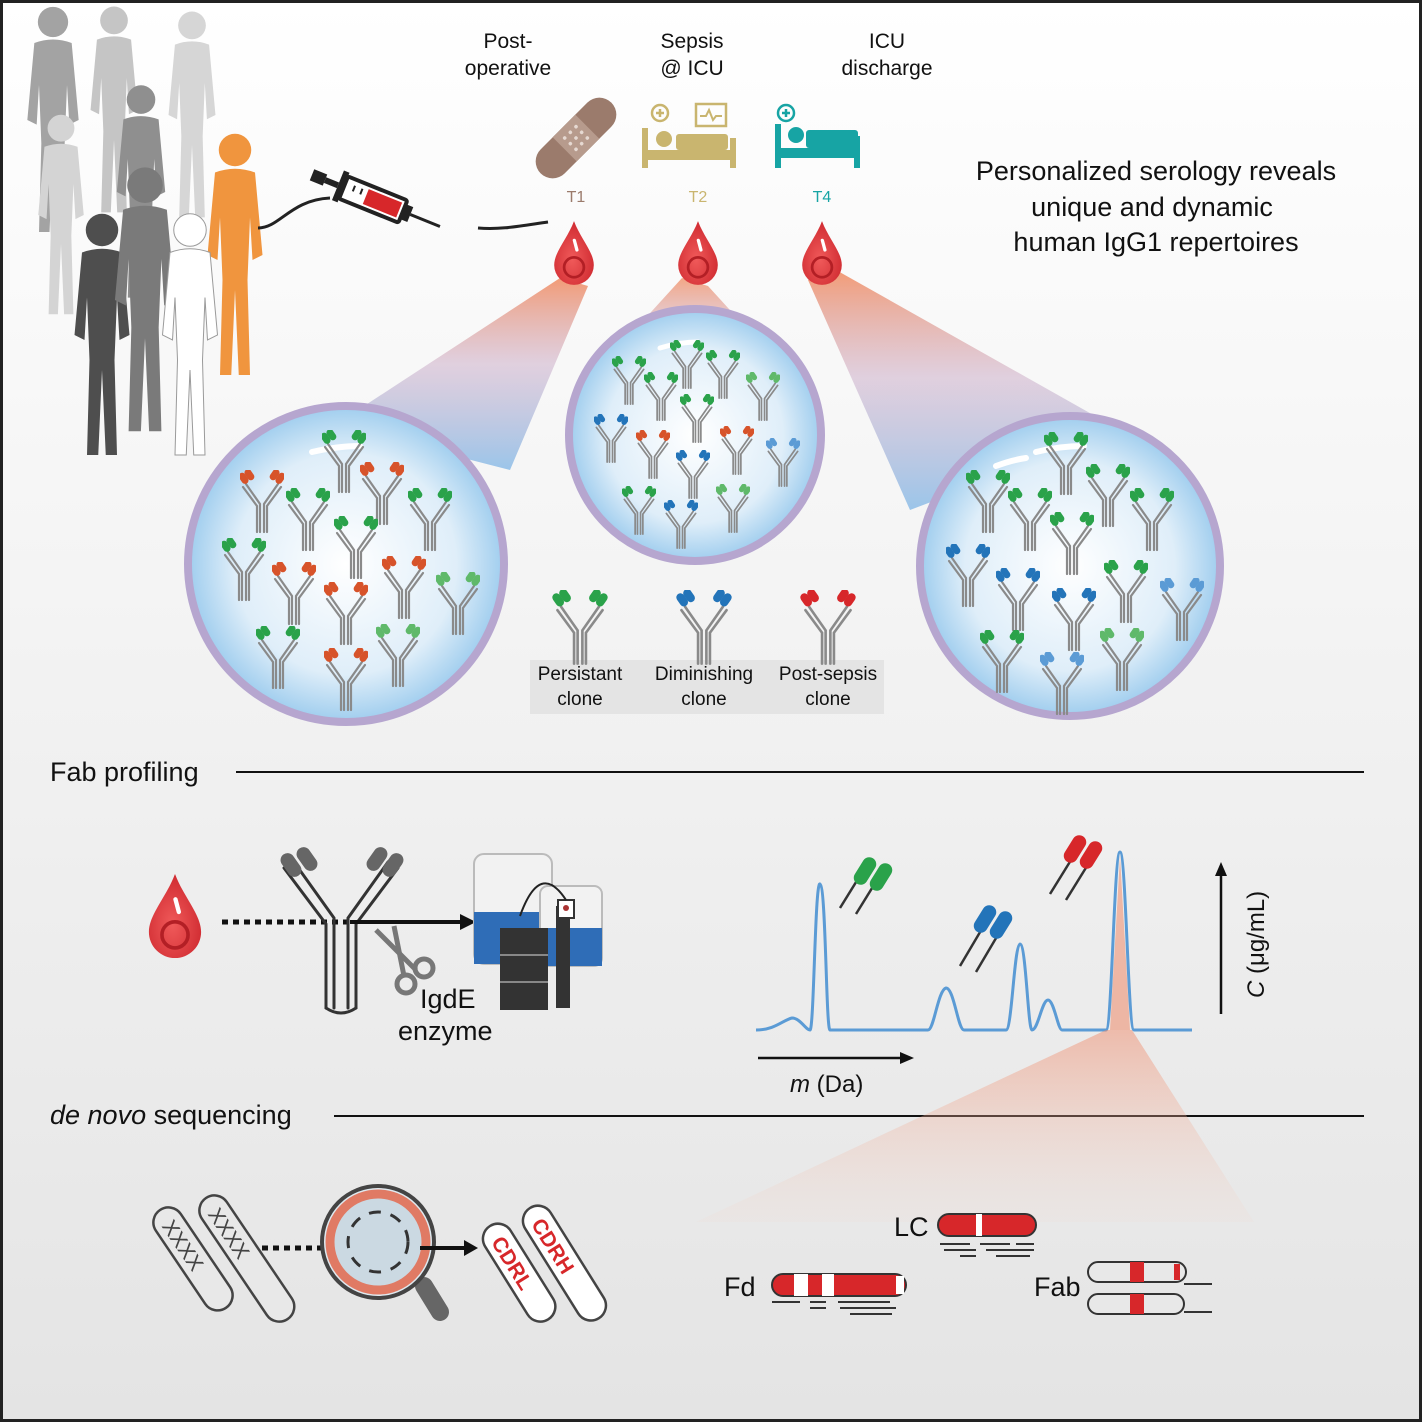 The image size is (1422, 1422). What do you see at coordinates (1075, 868) in the screenshot?
I see `fab-marker-red` at bounding box center [1075, 868].